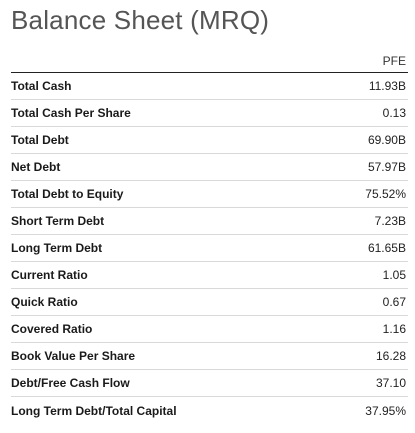 Image resolution: width=415 pixels, height=433 pixels. What do you see at coordinates (390, 356) in the screenshot?
I see `row-value: 16.28` at bounding box center [390, 356].